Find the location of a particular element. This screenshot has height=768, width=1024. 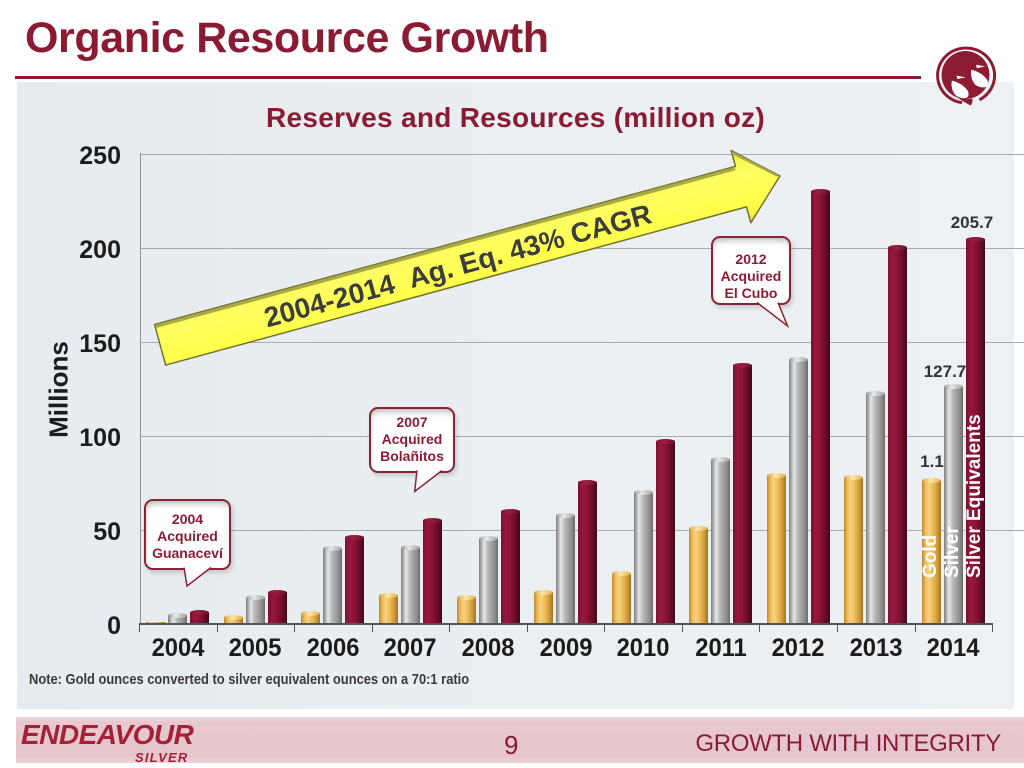

svg-text: 2004-2014 Ag. Eq. 43% CAGR is located at coordinates (458, 265).